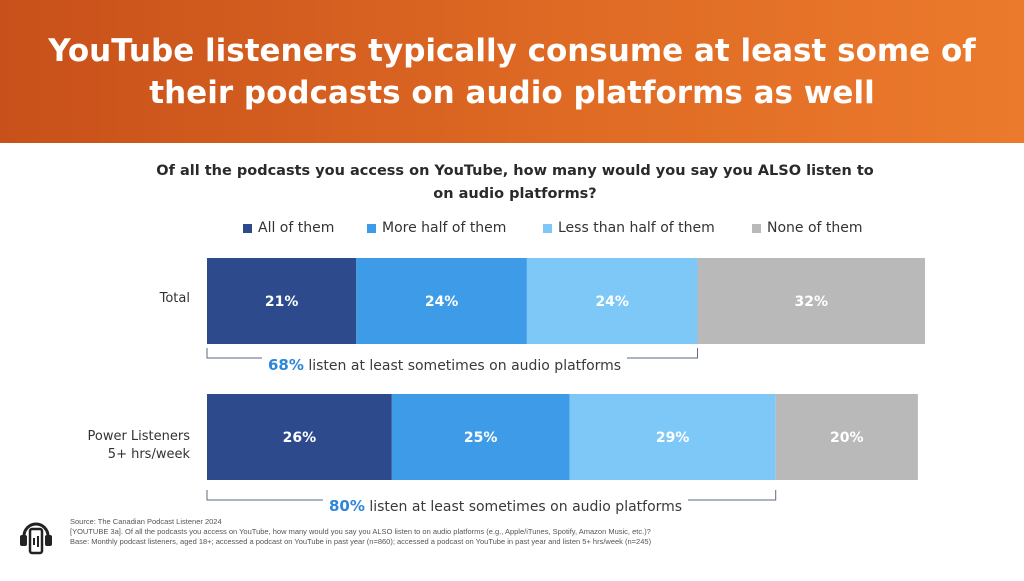 Image resolution: width=1024 pixels, height=581 pixels. What do you see at coordinates (148, 454) in the screenshot?
I see `row-label-line: 5+ hrs/week` at bounding box center [148, 454].